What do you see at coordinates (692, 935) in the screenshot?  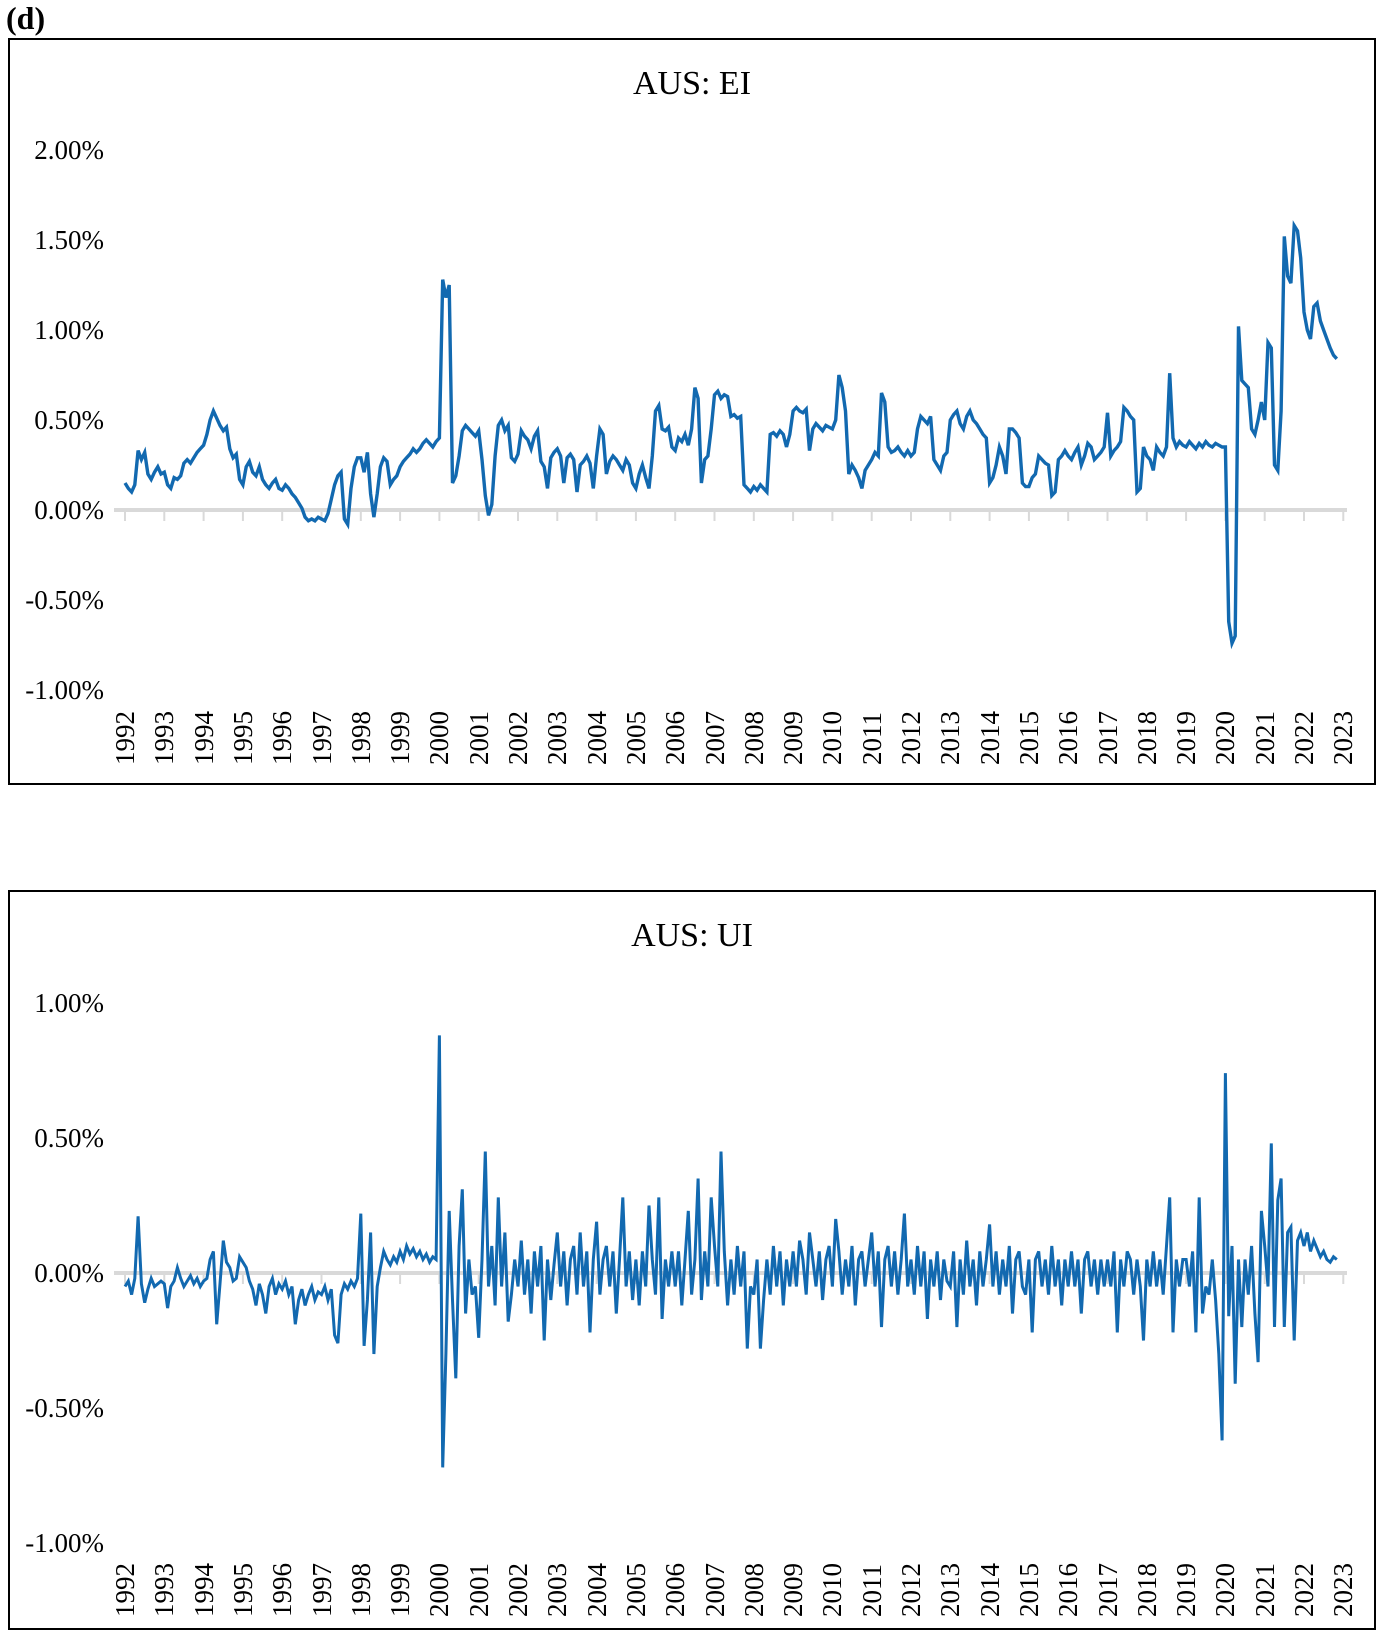 I see `chart-title-ui: AUS: UI` at bounding box center [692, 935].